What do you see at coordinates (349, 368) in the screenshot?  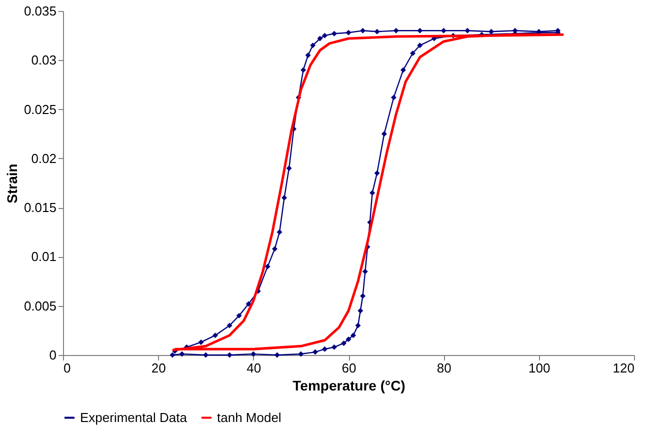 I see `x-tick-label: 60` at bounding box center [349, 368].